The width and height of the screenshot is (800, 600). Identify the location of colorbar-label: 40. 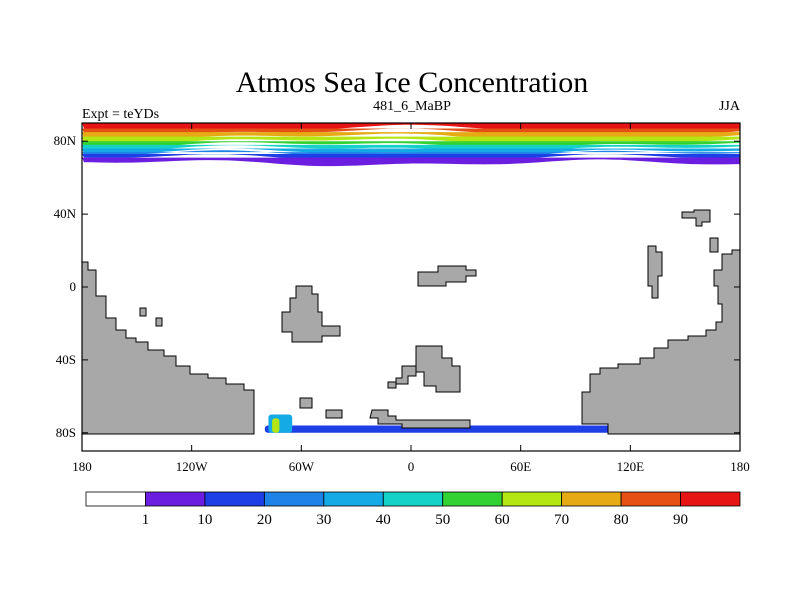
(383, 520).